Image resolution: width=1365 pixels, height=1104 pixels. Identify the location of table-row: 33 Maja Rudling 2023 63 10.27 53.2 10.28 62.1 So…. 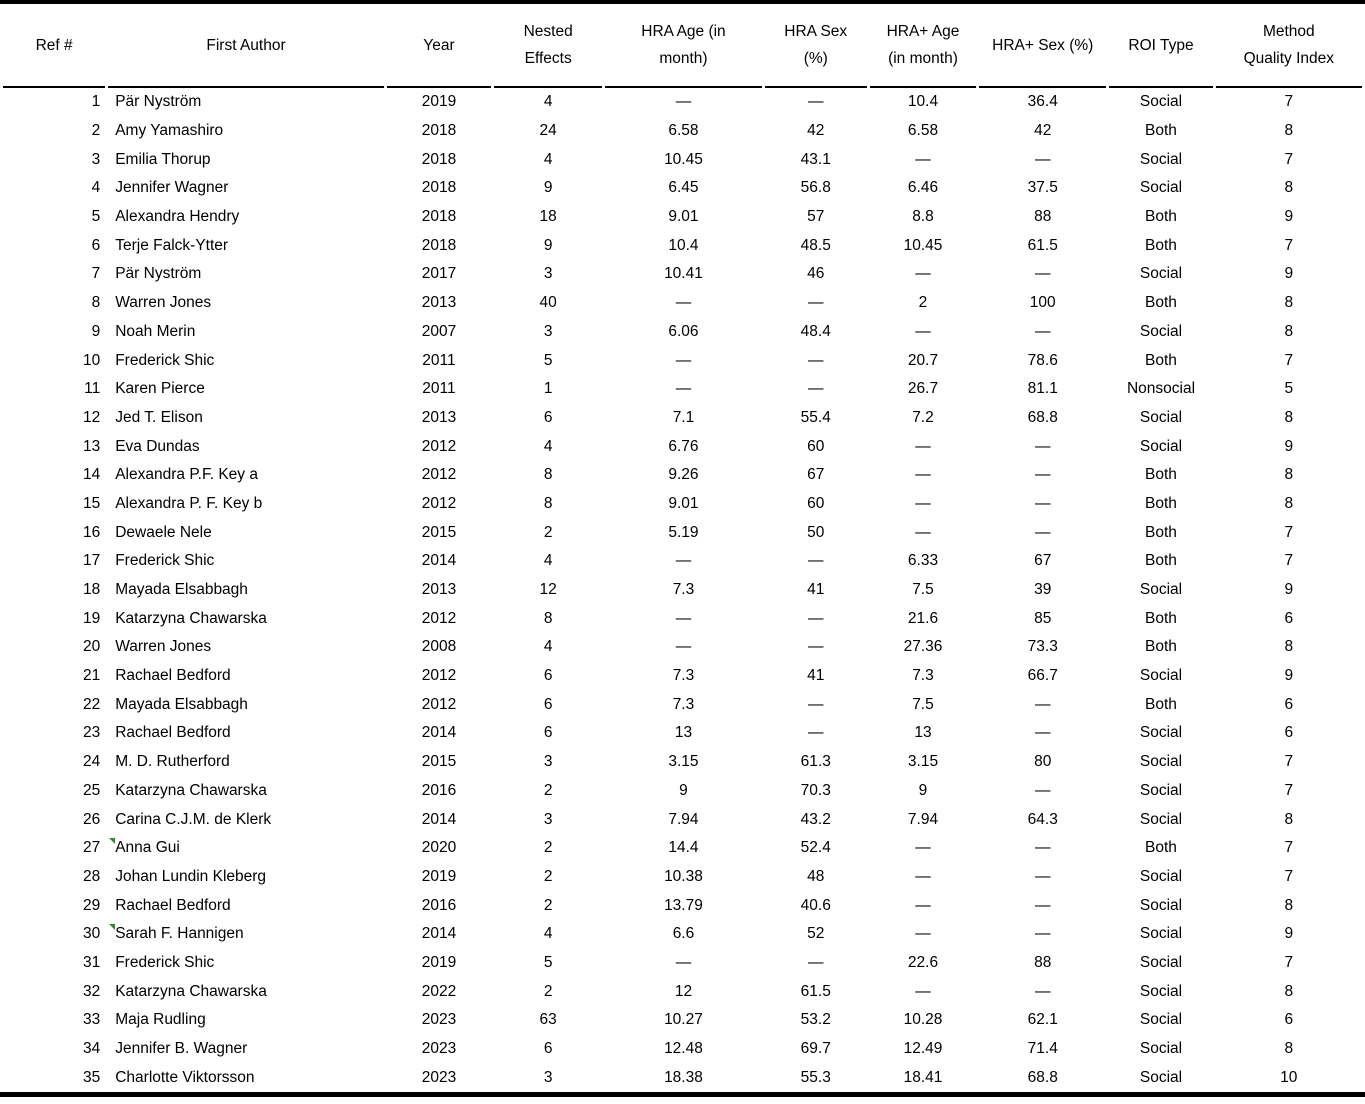
(682, 1020).